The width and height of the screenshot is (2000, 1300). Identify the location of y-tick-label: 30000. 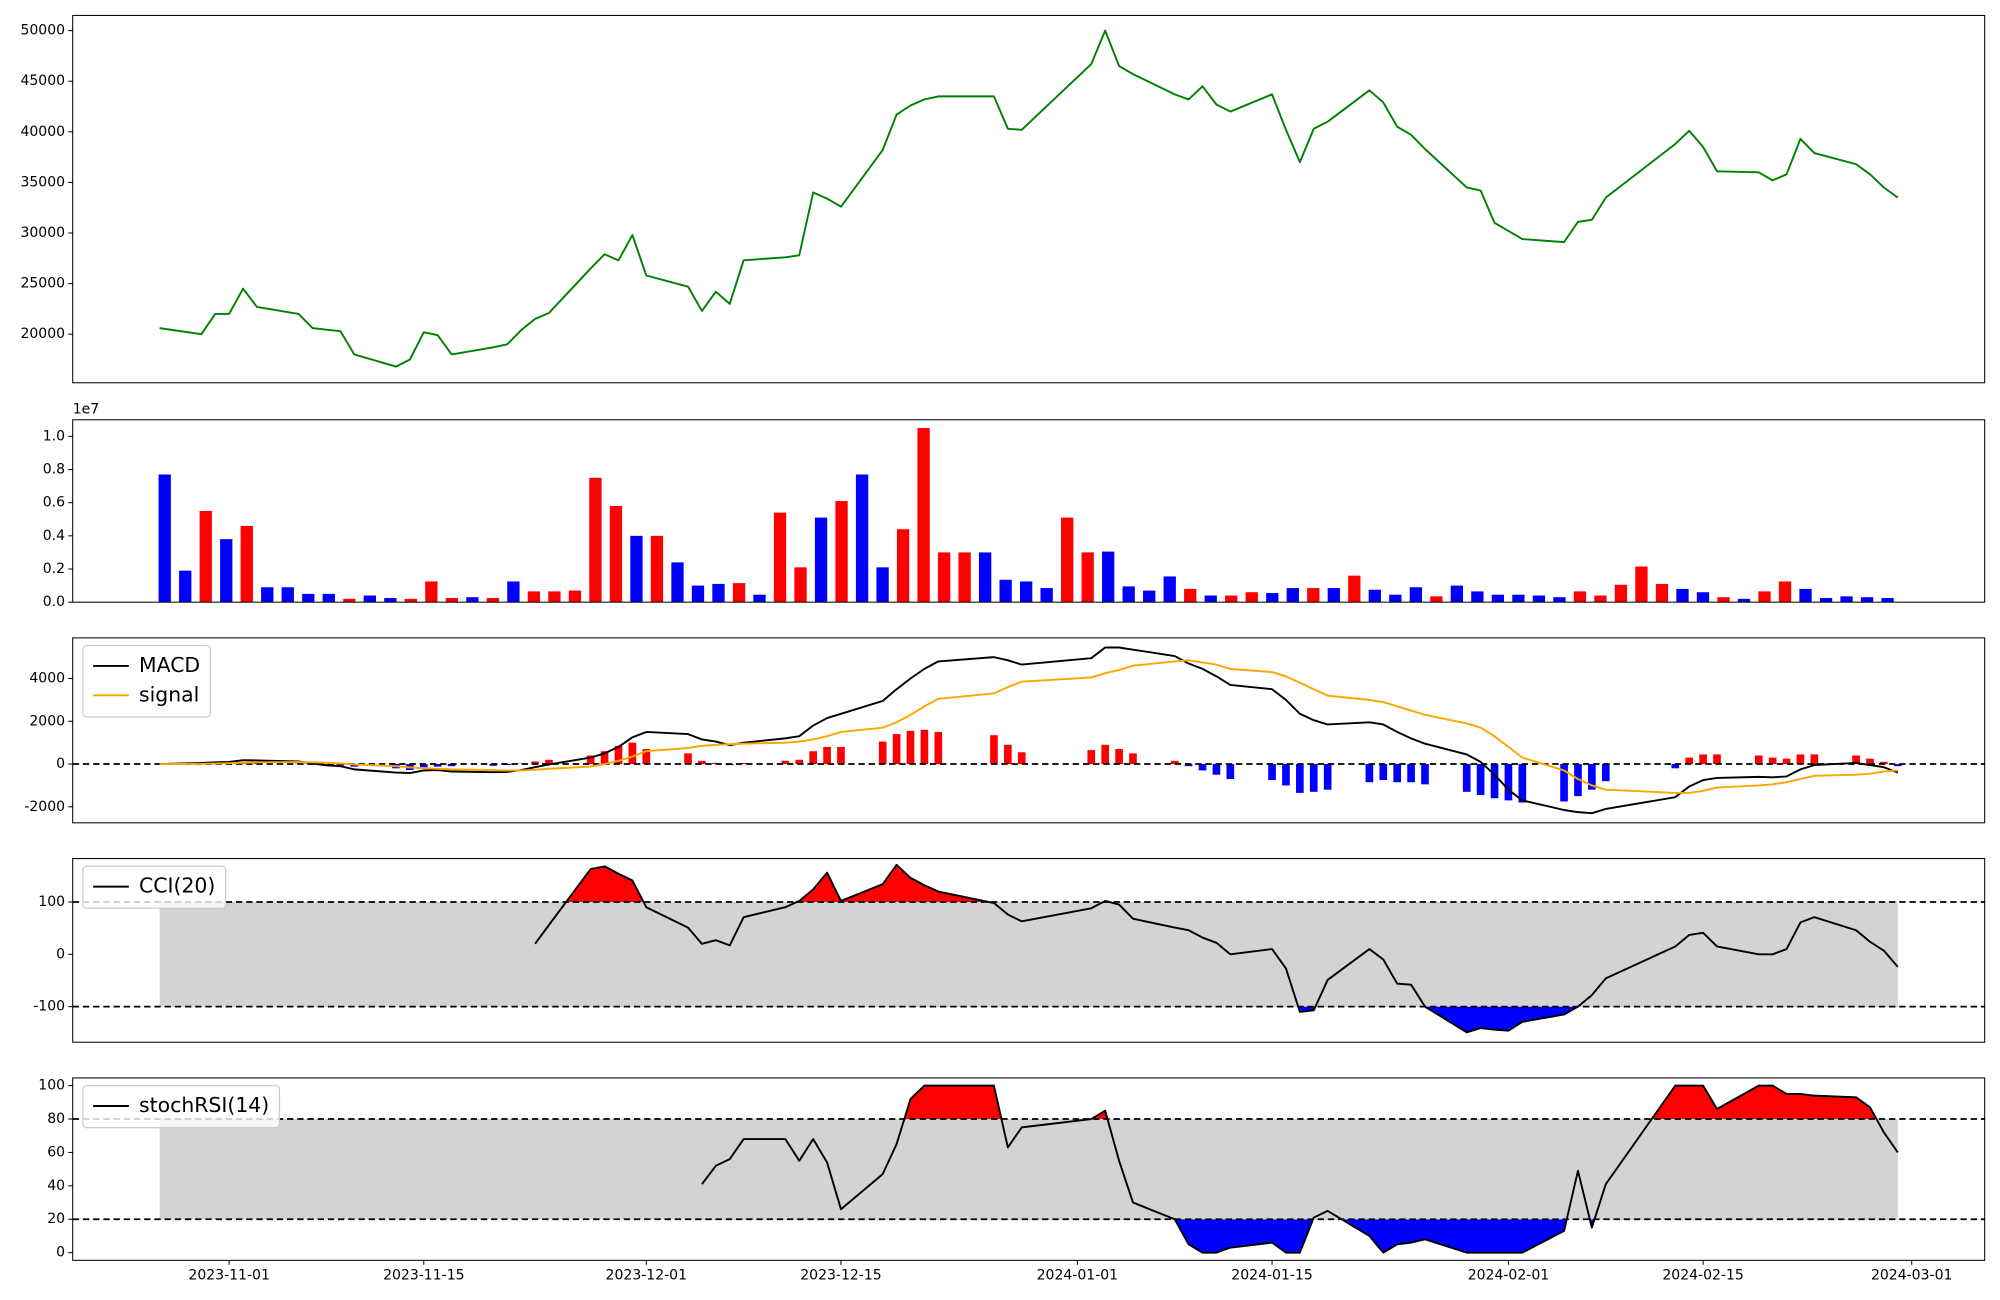
(42, 233).